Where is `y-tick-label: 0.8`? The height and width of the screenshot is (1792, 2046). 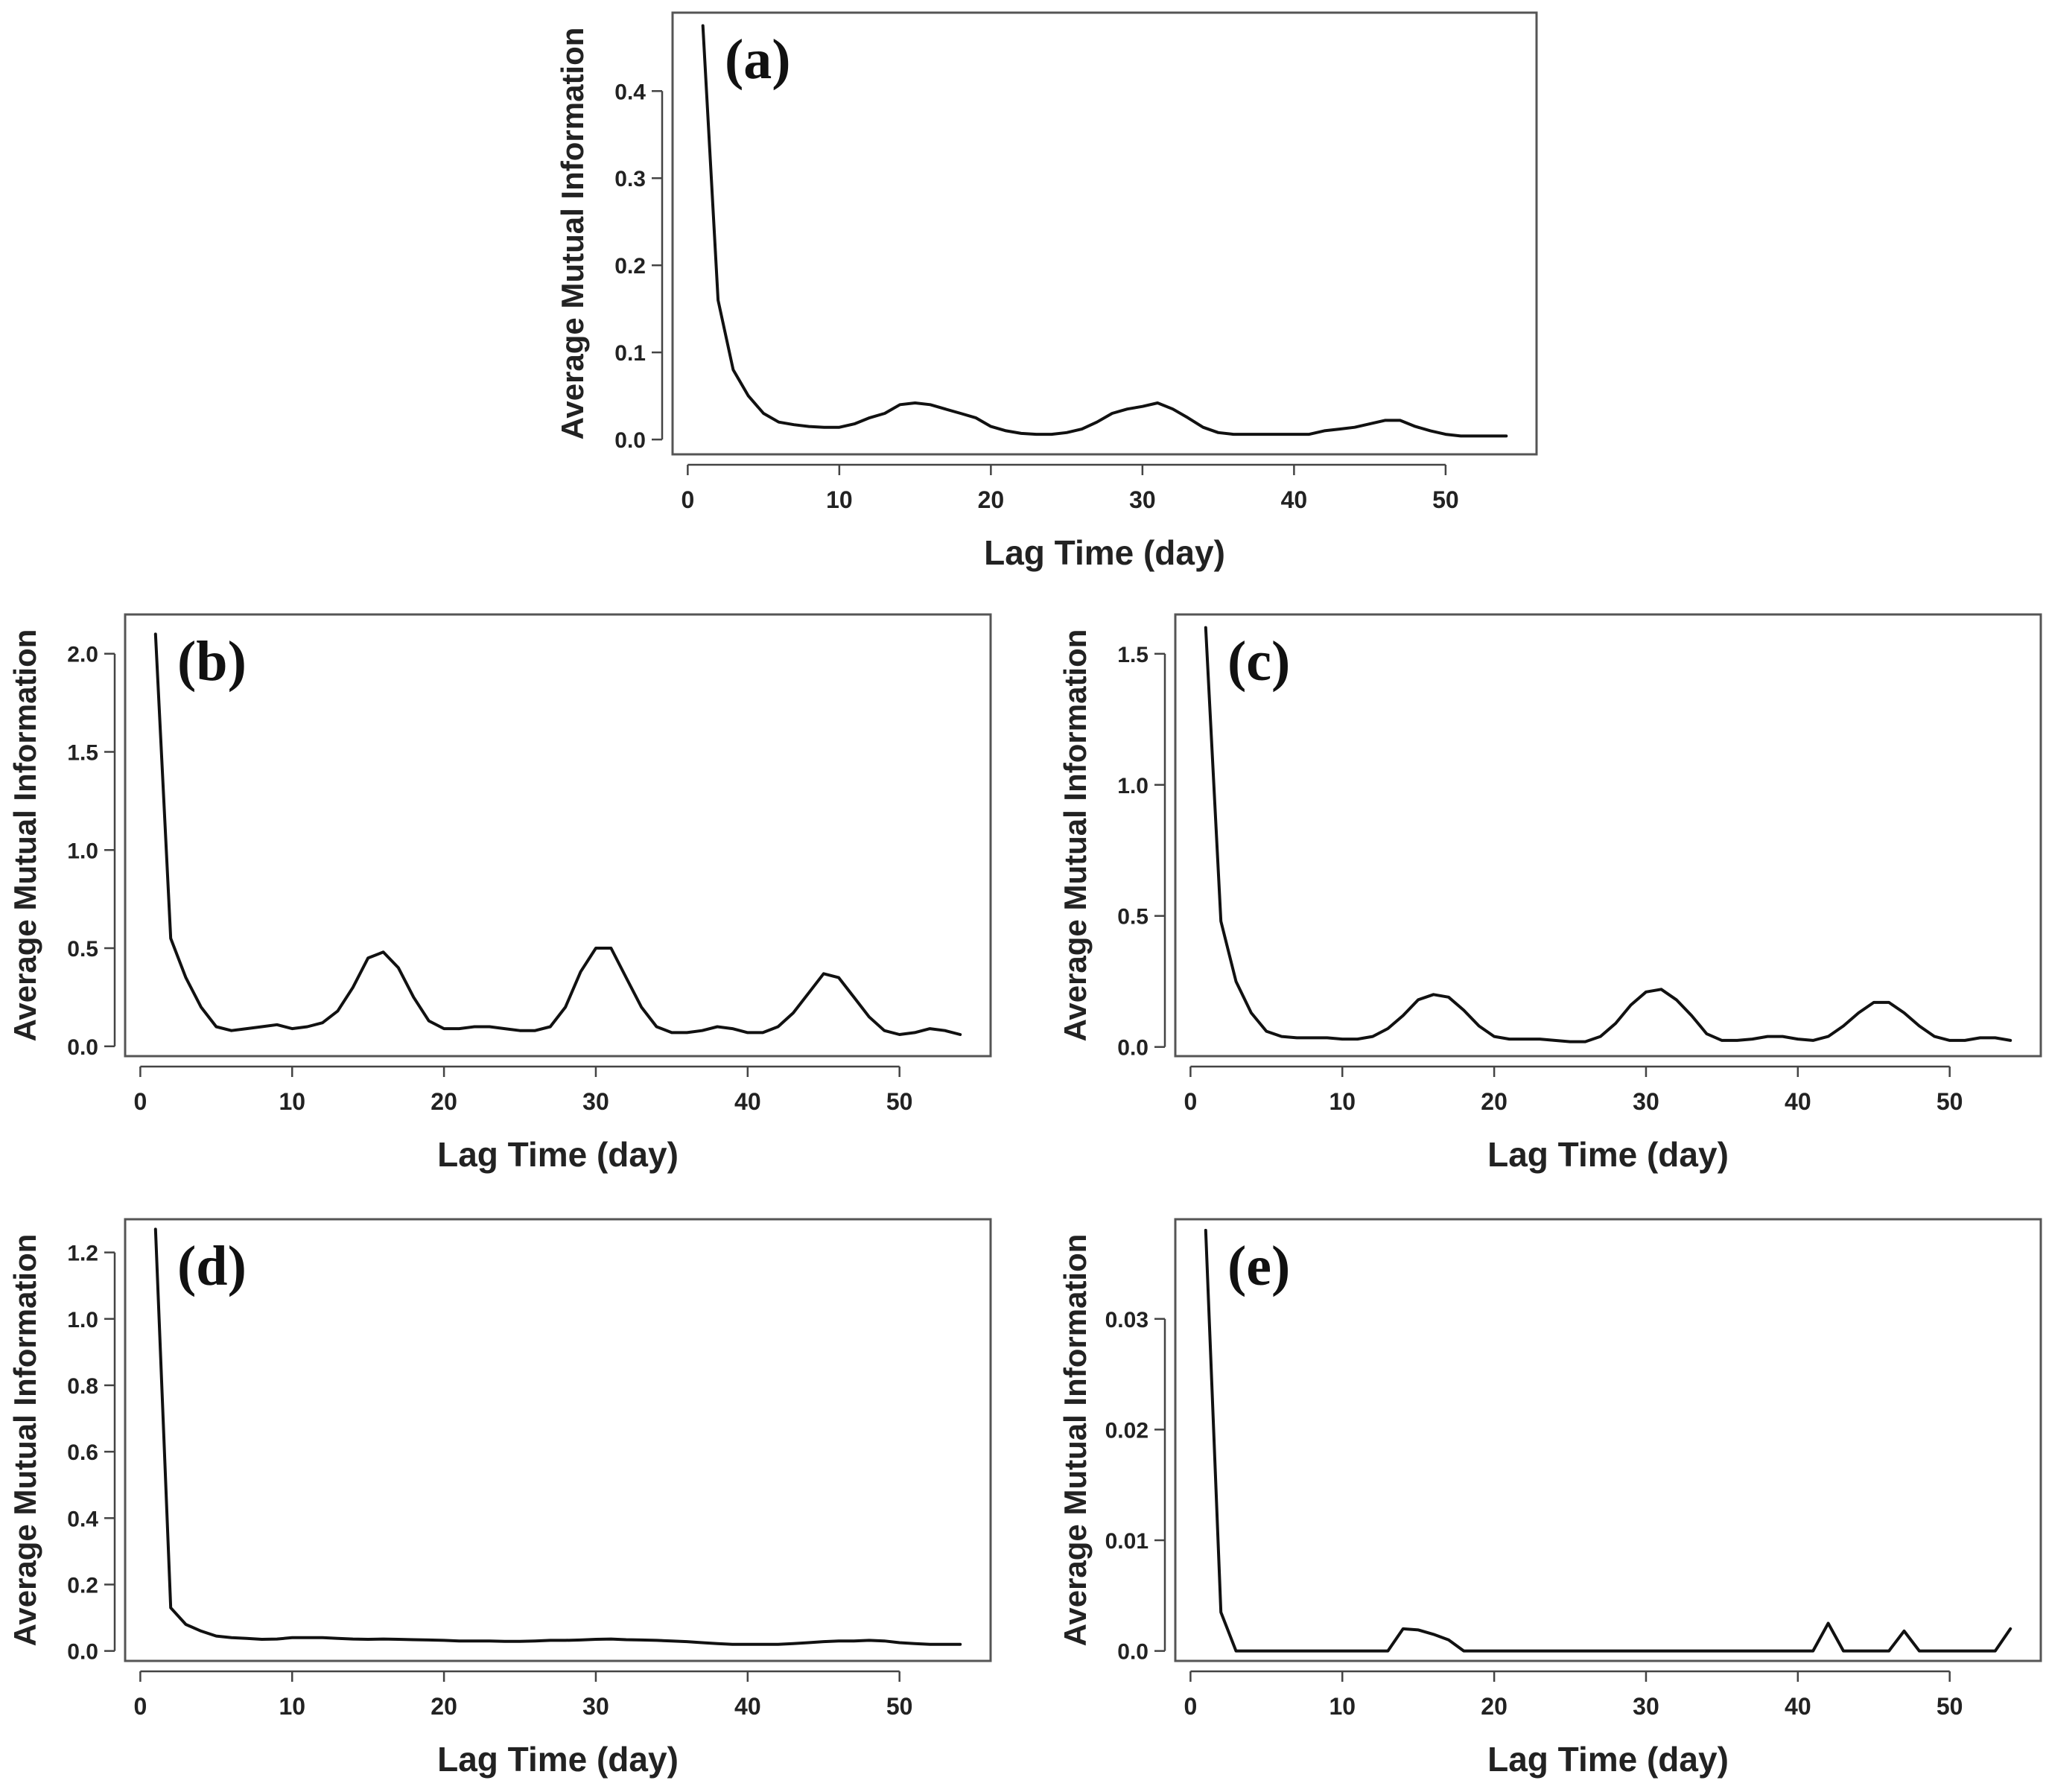
y-tick-label: 0.8 is located at coordinates (82, 1387).